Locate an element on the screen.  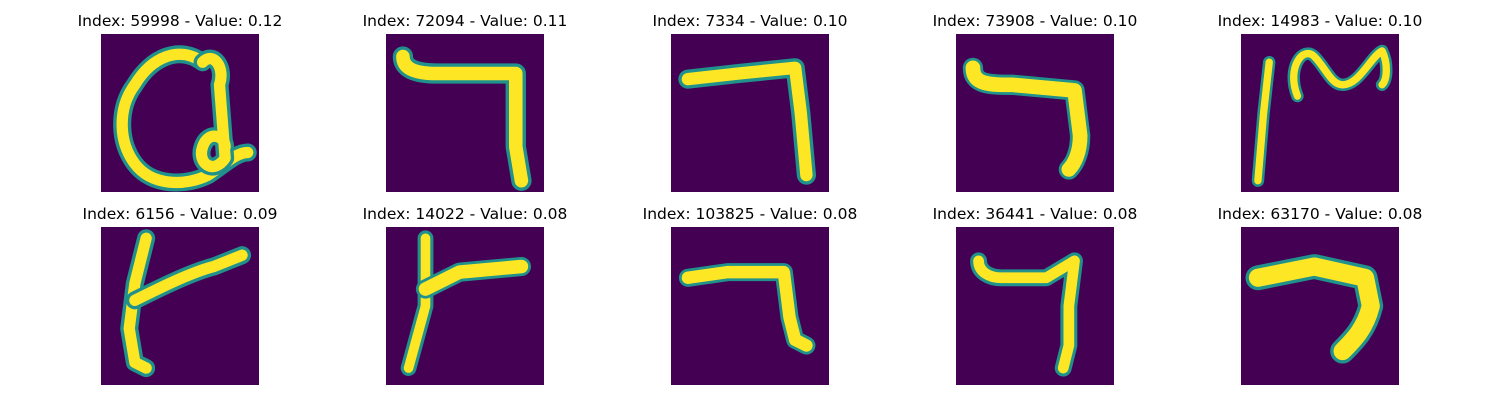
panel-title: Index: 73908 - Value: 0.10 is located at coordinates (1035, 21).